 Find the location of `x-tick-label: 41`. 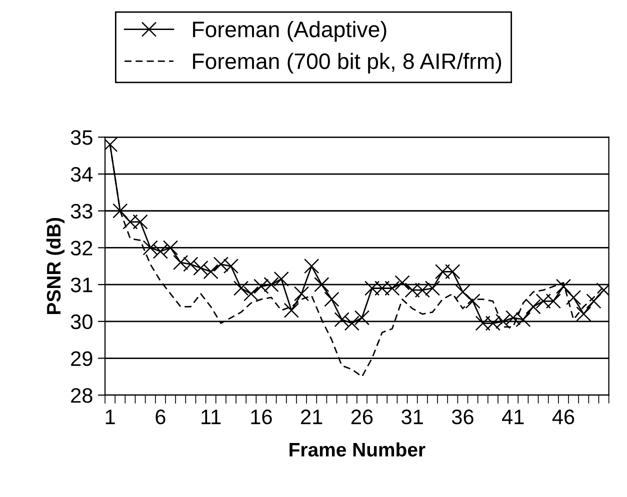

x-tick-label: 41 is located at coordinates (513, 417).